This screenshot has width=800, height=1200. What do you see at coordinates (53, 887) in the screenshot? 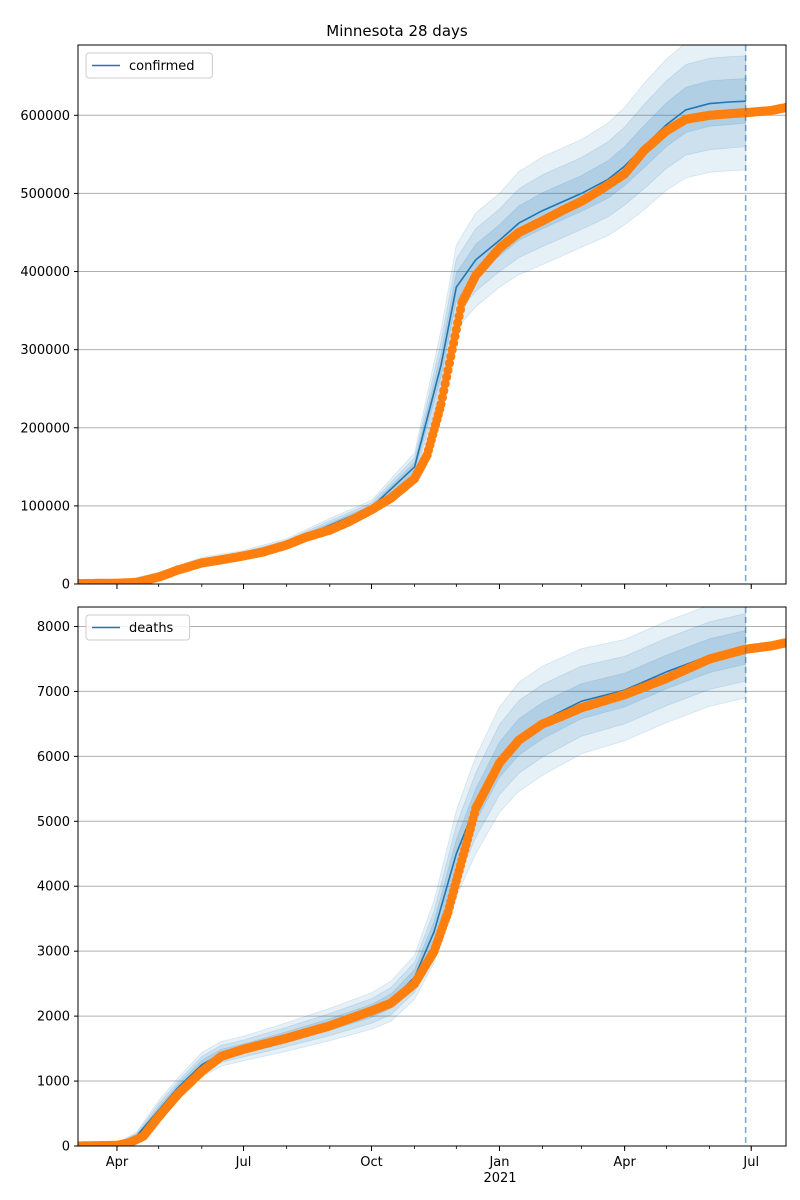
I see `y-tick-label: 4000` at bounding box center [53, 887].